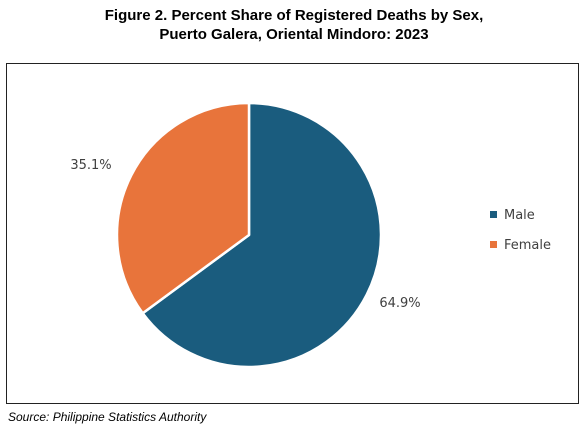  I want to click on chart-legend: Male Female, so click(520, 230).